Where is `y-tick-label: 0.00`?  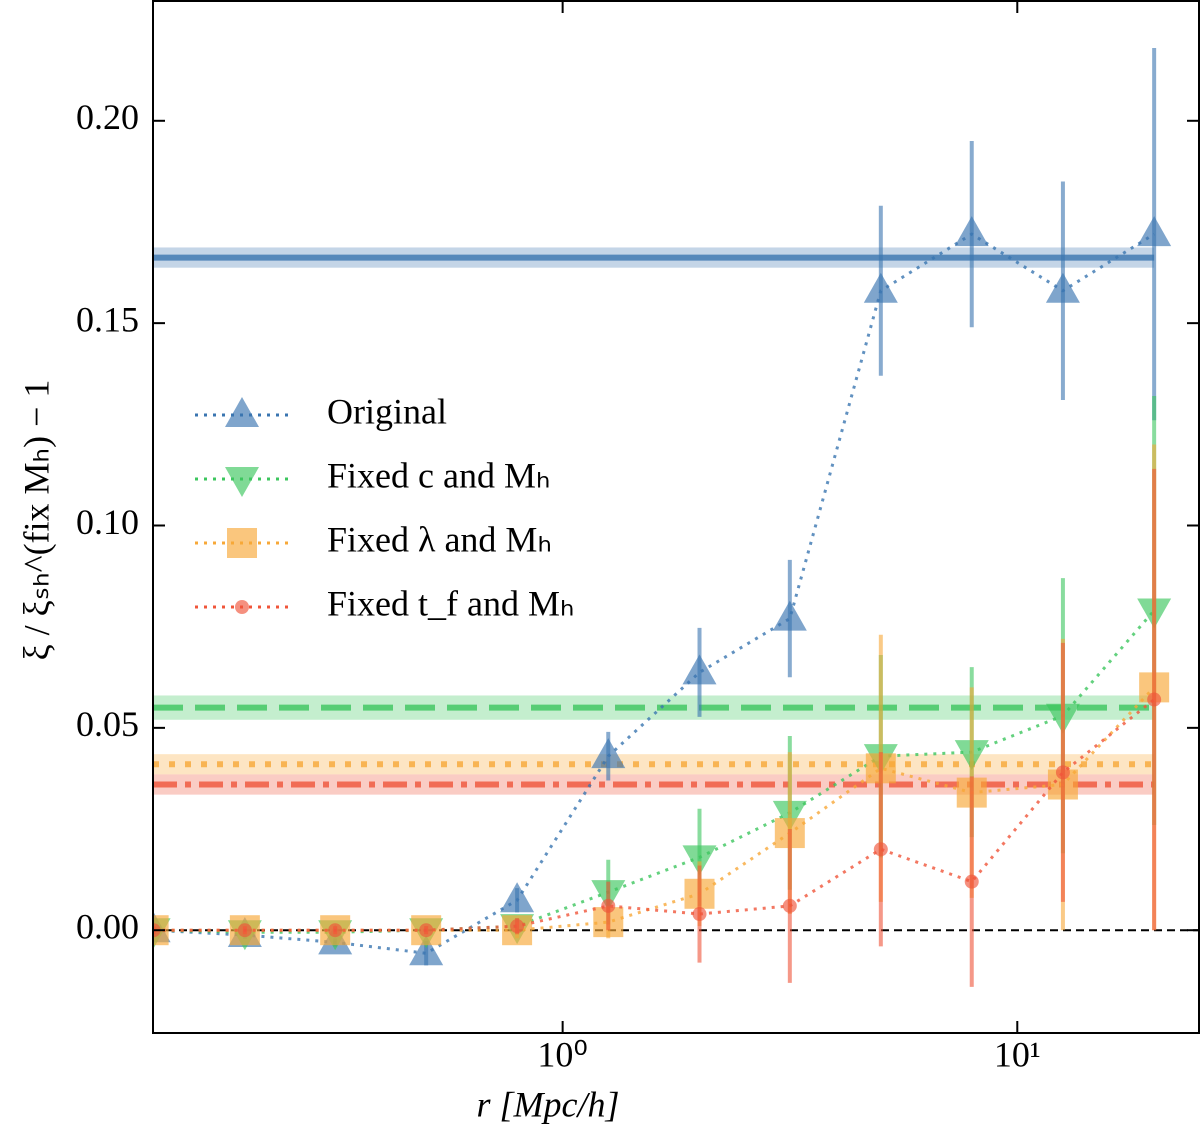 y-tick-label: 0.00 is located at coordinates (107, 926).